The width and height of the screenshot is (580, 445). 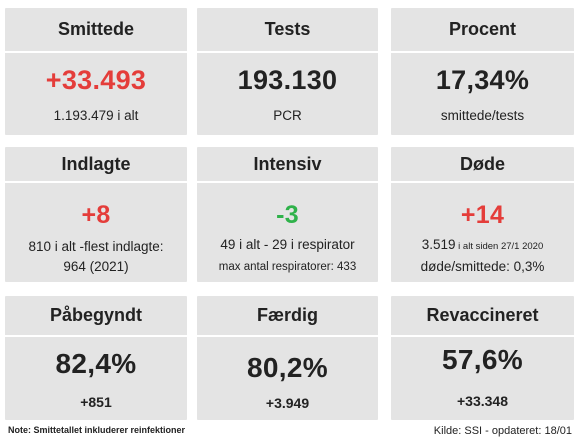 I want to click on card-title: Smittede, so click(x=96, y=30).